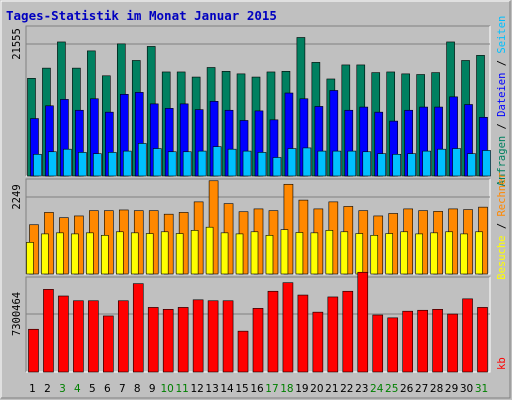 The width and height of the screenshot is (512, 400). What do you see at coordinates (152, 389) in the screenshot?
I see `x-tick-label-day-9: 9` at bounding box center [152, 389].